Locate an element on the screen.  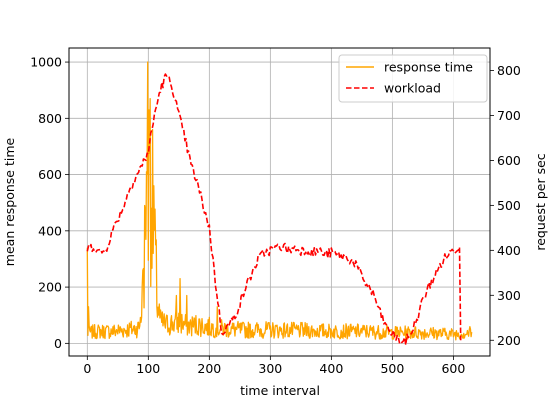
x-tick-label: 600 is located at coordinates (453, 368).